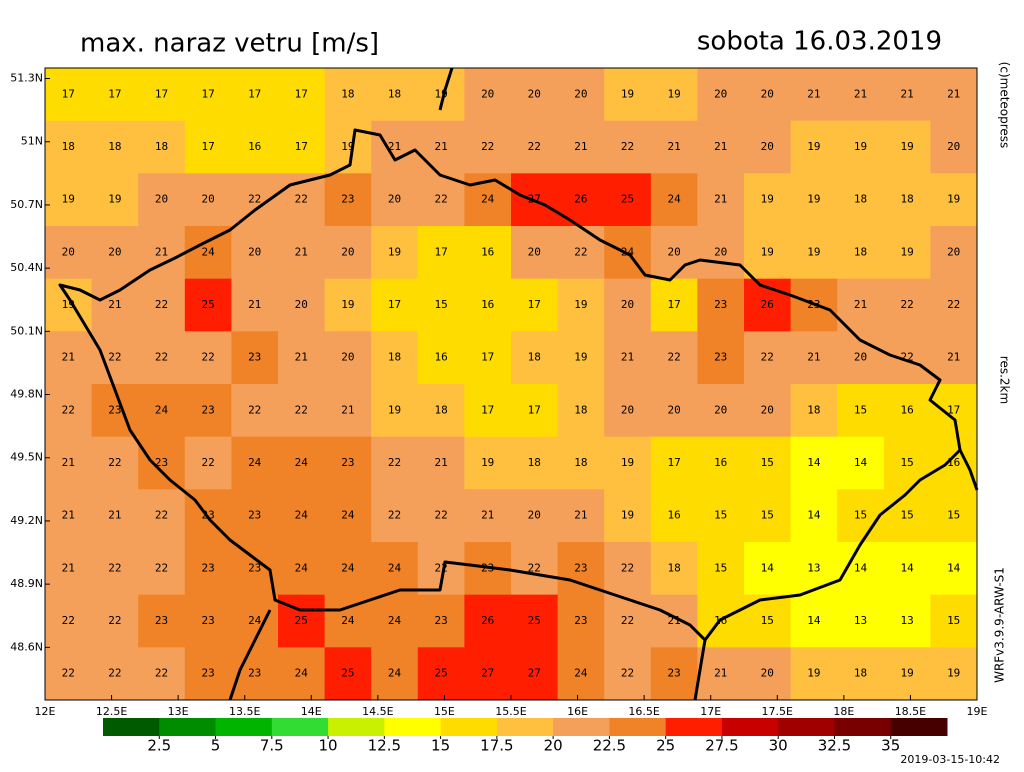 Image resolution: width=1024 pixels, height=772 pixels. What do you see at coordinates (377, 711) in the screenshot?
I see `x-tick-label: 14.5E` at bounding box center [377, 711].